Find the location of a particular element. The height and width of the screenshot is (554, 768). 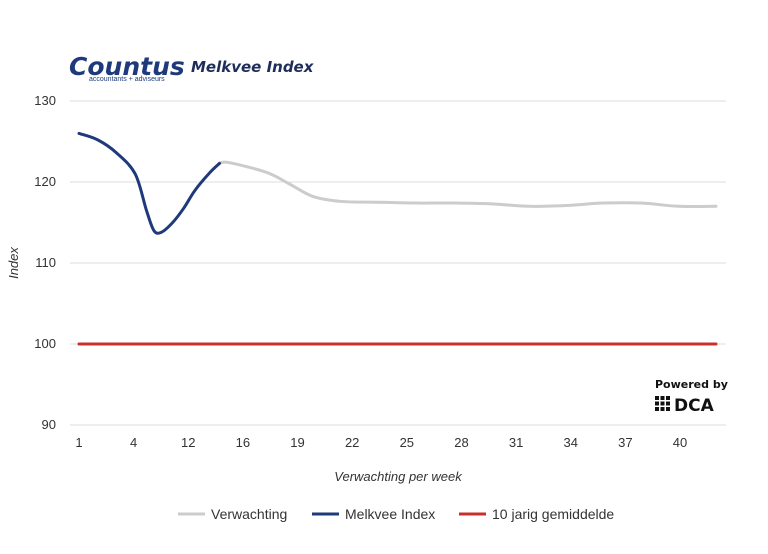

y-tick-label: 130 is located at coordinates (45, 100).